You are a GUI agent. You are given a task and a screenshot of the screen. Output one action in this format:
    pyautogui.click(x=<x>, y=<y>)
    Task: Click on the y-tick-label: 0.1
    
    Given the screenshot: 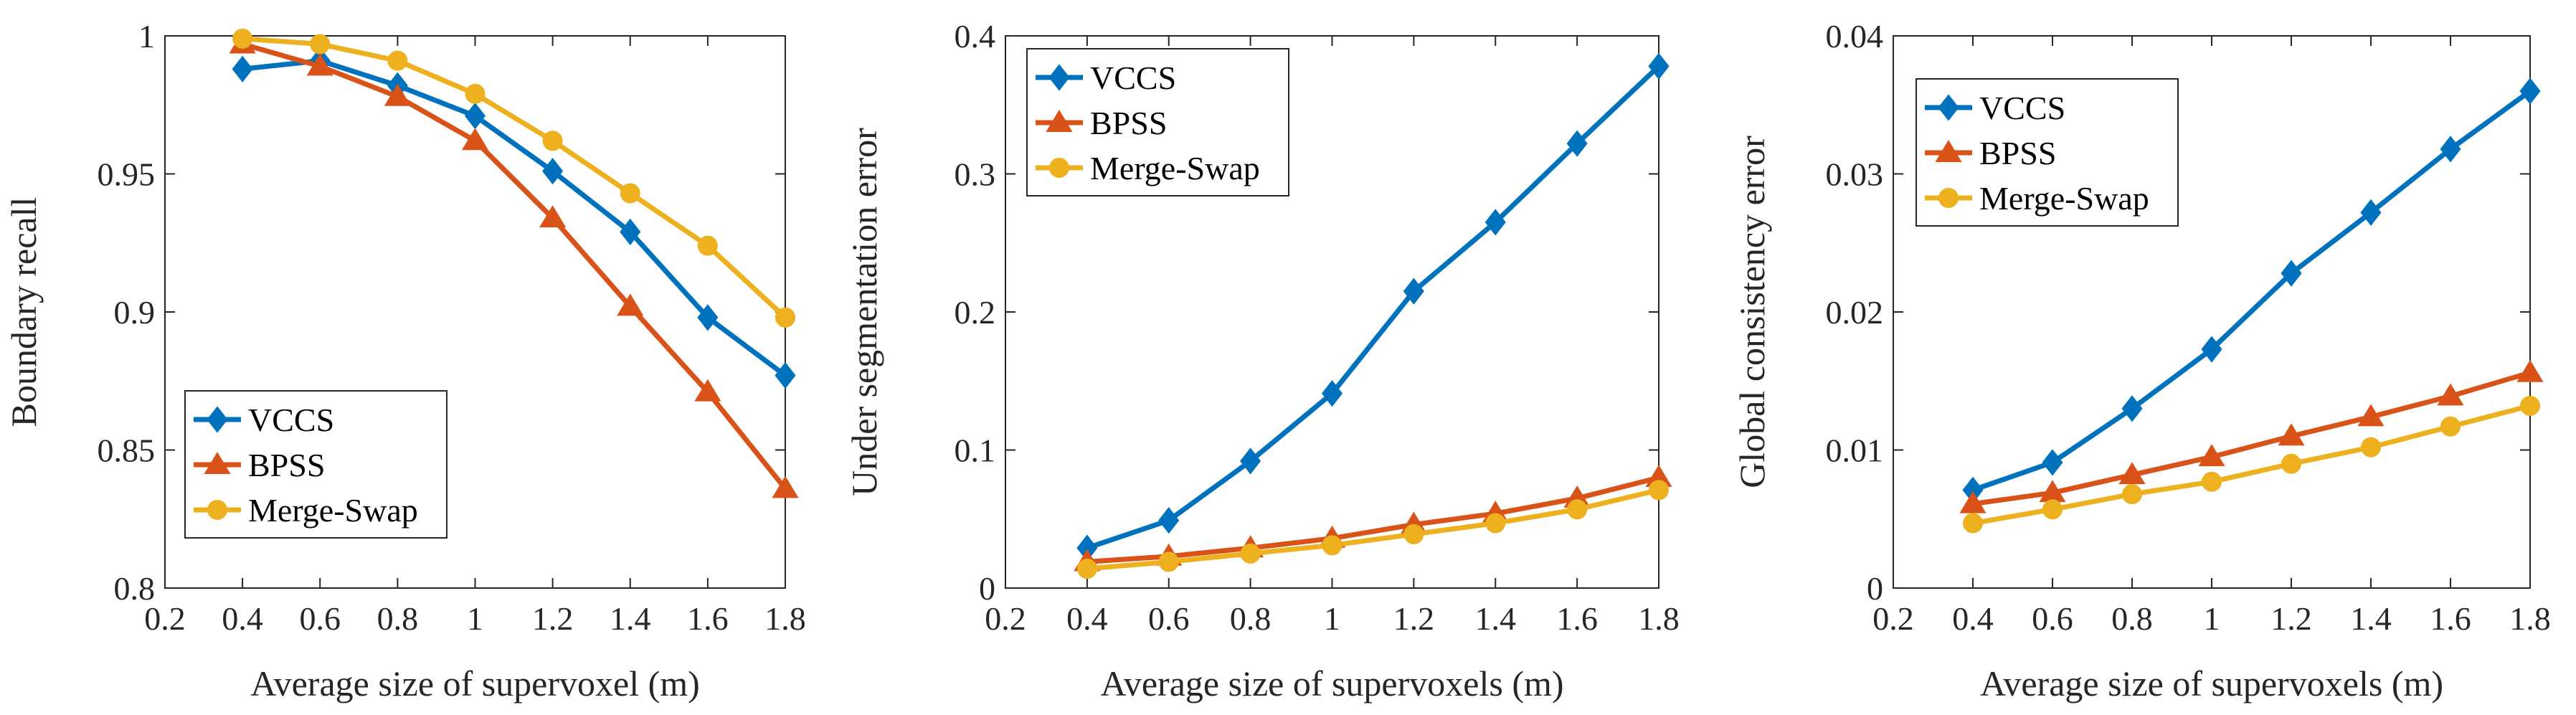 What is the action you would take?
    pyautogui.click(x=975, y=450)
    